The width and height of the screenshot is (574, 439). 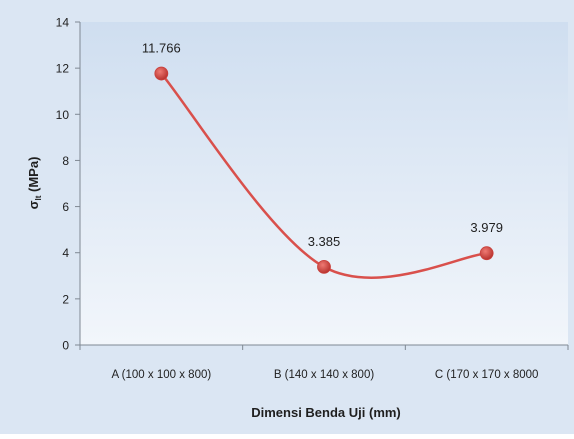 I want to click on x-tick-label: C (170 x 170 x 8000, so click(x=487, y=375).